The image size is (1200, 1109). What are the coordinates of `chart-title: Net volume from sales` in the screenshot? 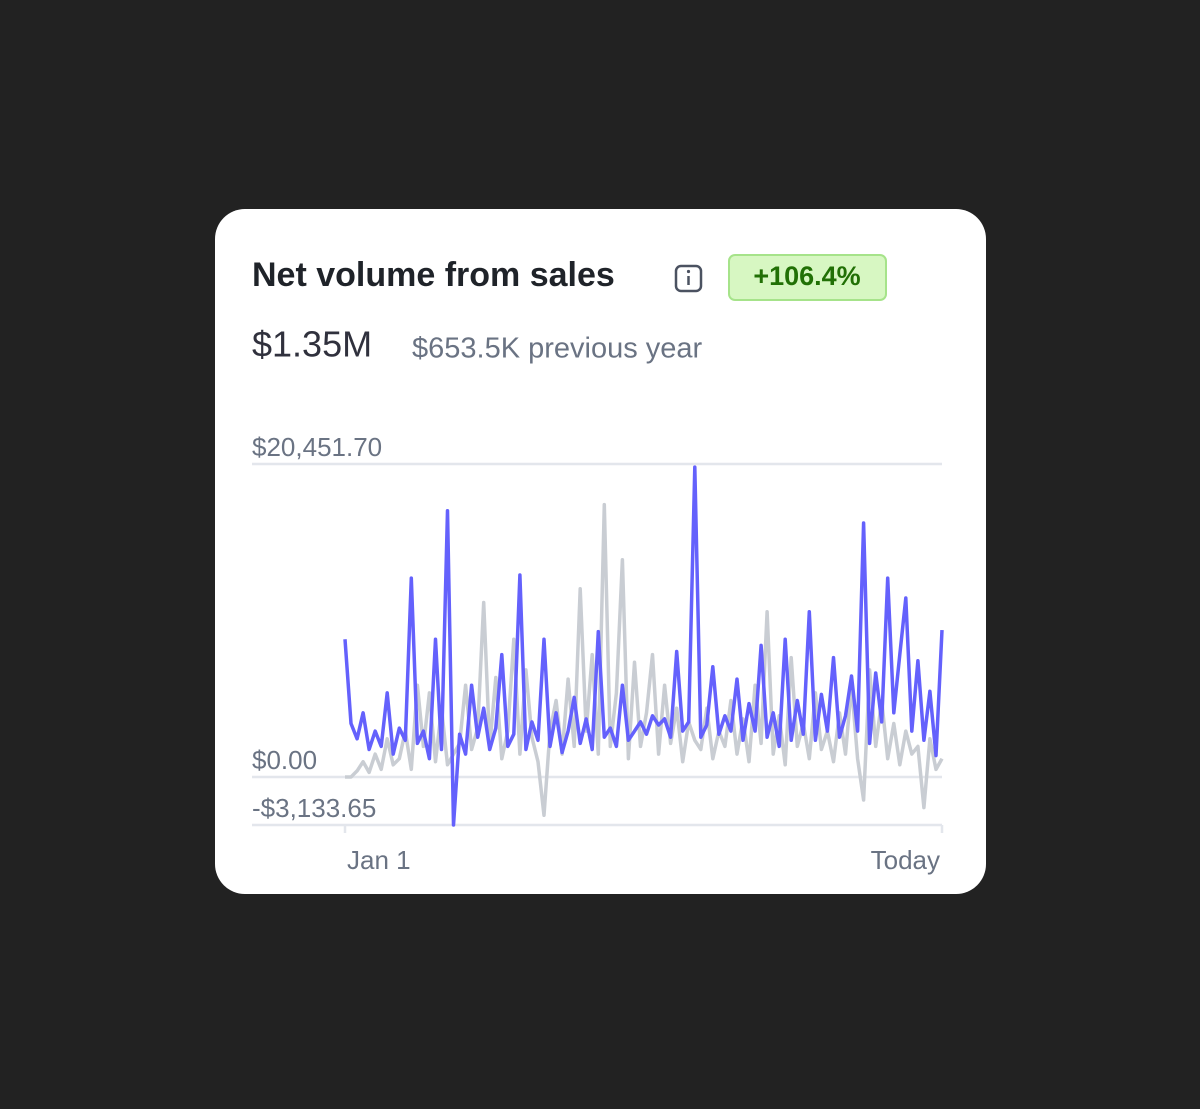 It's located at (433, 275).